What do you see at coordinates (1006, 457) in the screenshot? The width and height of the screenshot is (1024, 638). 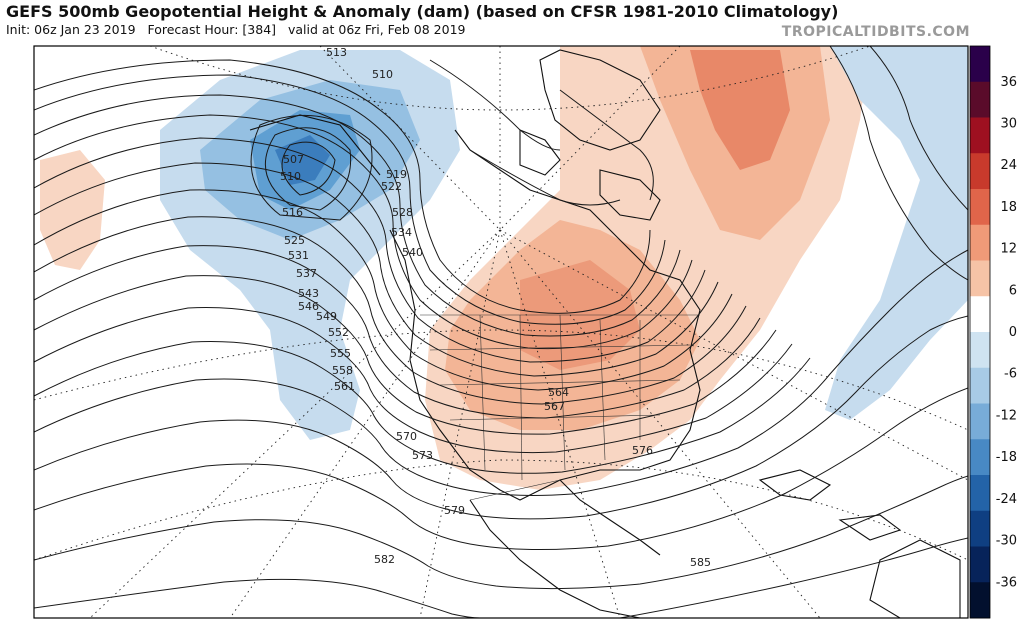 I see `colorbar-tick-label: -18` at bounding box center [1006, 457].